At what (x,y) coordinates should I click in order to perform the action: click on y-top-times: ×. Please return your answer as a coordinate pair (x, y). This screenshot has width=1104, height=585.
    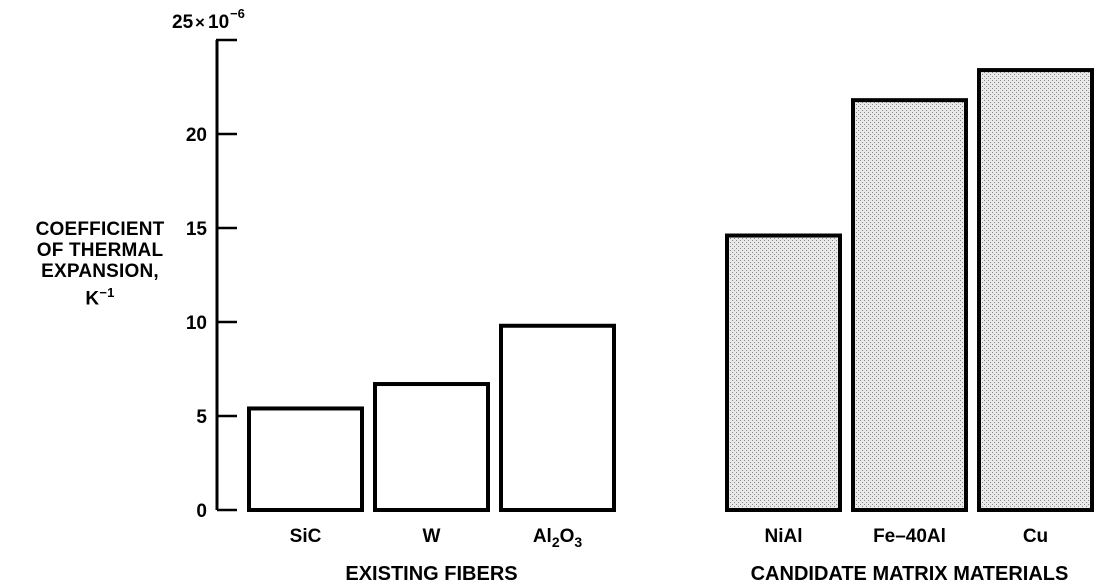
    Looking at the image, I should click on (200, 22).